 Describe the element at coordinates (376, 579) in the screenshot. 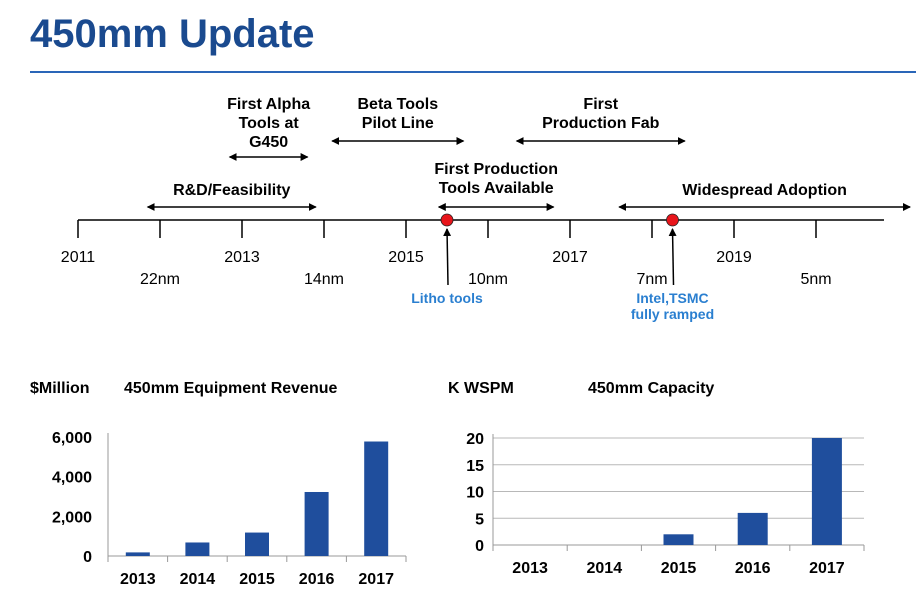

I see `chart1-x-tick-label: 2017` at that location.